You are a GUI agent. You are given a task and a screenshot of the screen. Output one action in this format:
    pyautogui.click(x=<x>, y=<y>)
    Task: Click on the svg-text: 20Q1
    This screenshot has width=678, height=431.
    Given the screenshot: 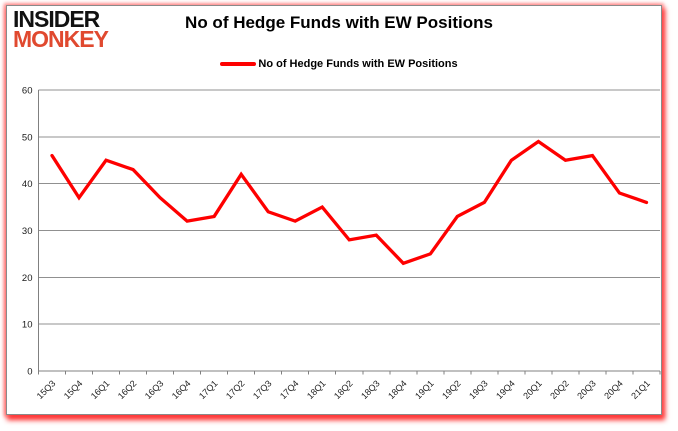 What is the action you would take?
    pyautogui.click(x=532, y=389)
    